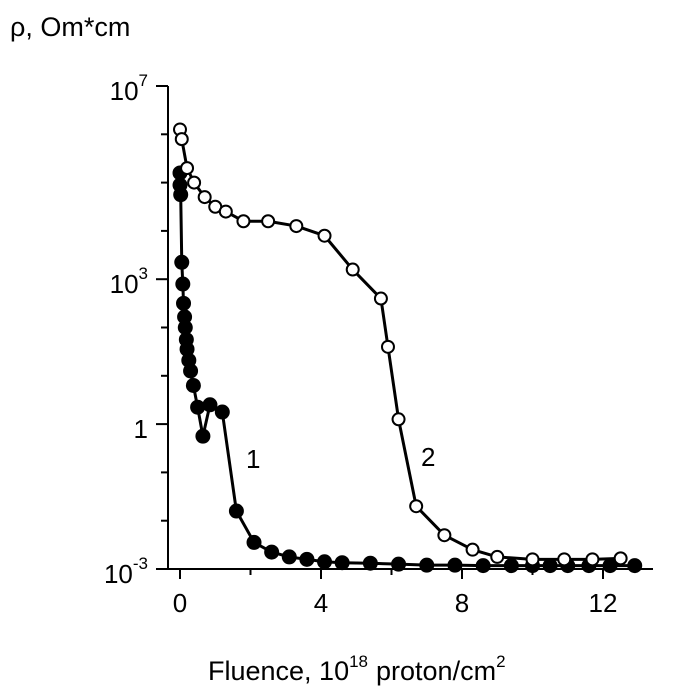 This screenshot has width=676, height=693. I want to click on x-tick-label: 0, so click(180, 603).